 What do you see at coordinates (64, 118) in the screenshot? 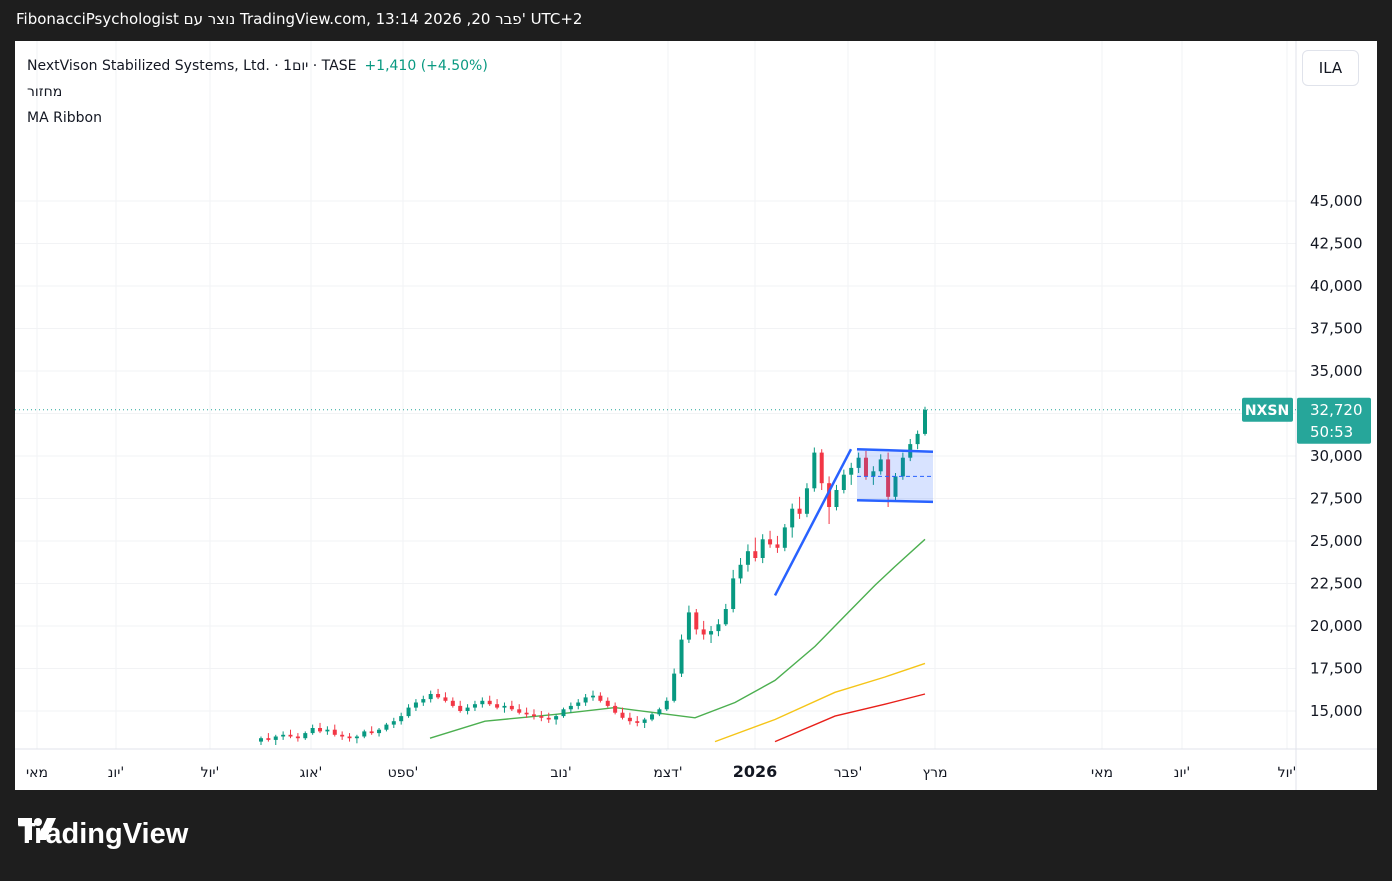
I see `ma-ribbon-label: MA Ribbon` at bounding box center [64, 118].